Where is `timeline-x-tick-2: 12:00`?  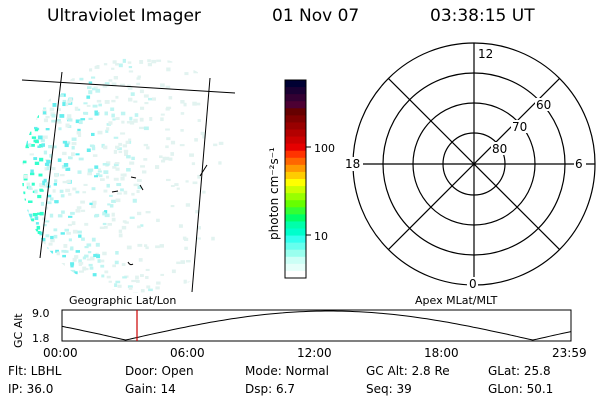
timeline-x-tick-2: 12:00 is located at coordinates (314, 353).